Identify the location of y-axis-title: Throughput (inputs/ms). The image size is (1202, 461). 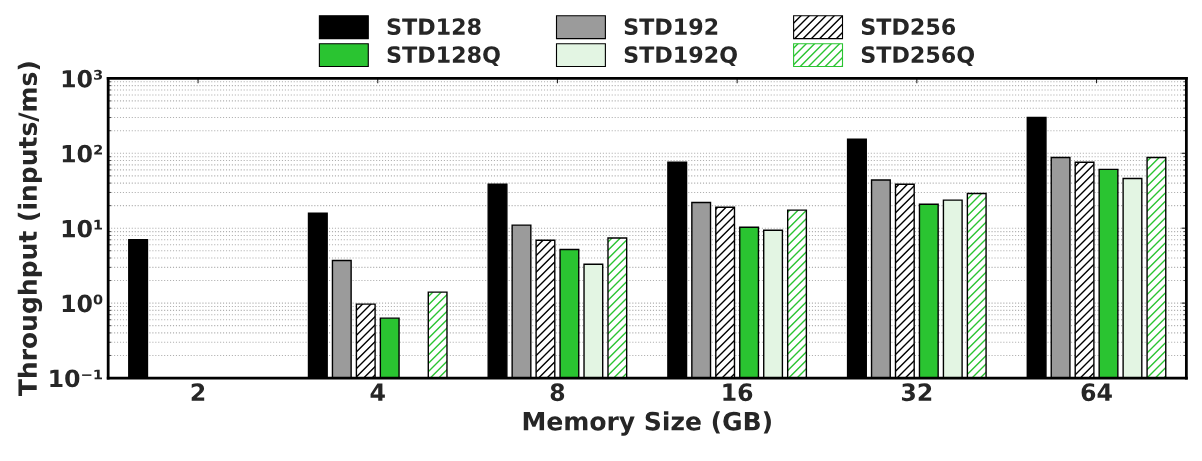
(30, 229).